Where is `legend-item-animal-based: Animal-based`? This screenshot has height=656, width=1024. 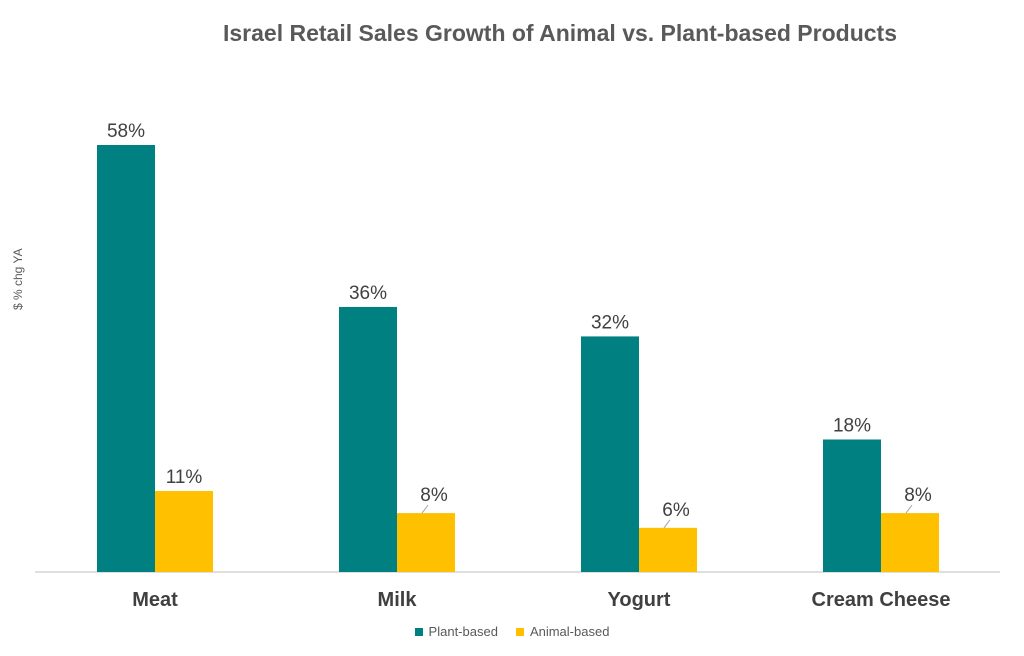 legend-item-animal-based: Animal-based is located at coordinates (562, 631).